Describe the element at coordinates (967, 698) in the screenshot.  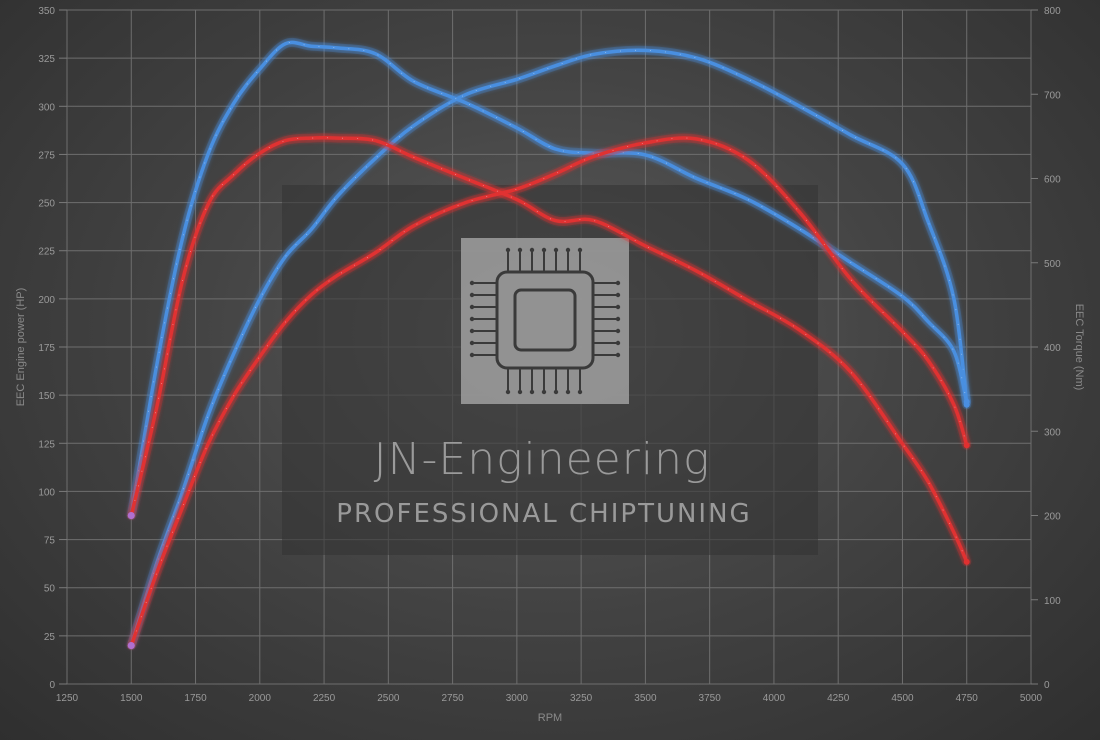
I see `x-tick-label: 4750` at that location.